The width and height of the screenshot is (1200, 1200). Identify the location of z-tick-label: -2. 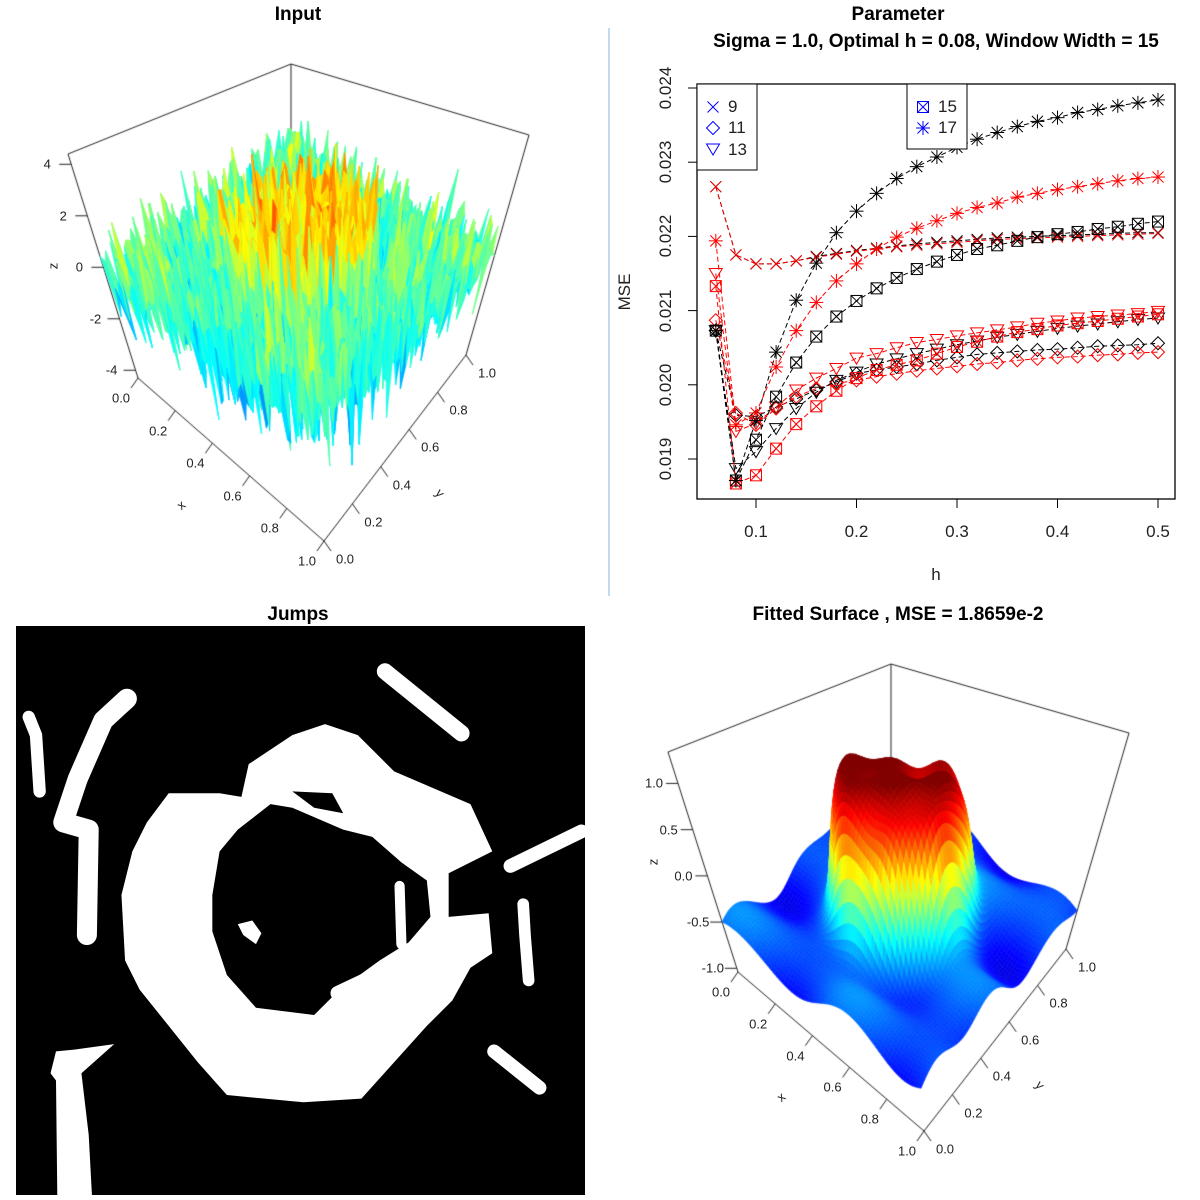
(95, 319).